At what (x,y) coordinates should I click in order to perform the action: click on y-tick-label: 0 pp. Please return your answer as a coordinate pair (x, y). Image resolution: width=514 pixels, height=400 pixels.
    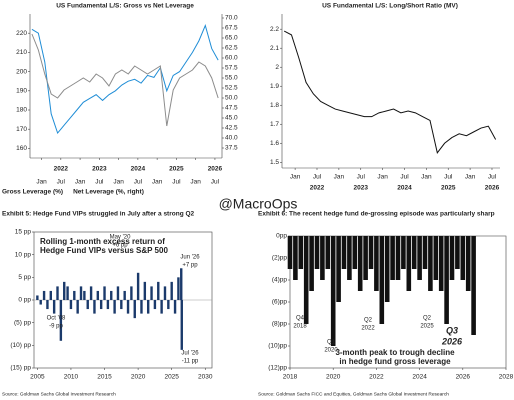
    Looking at the image, I should click on (24, 300).